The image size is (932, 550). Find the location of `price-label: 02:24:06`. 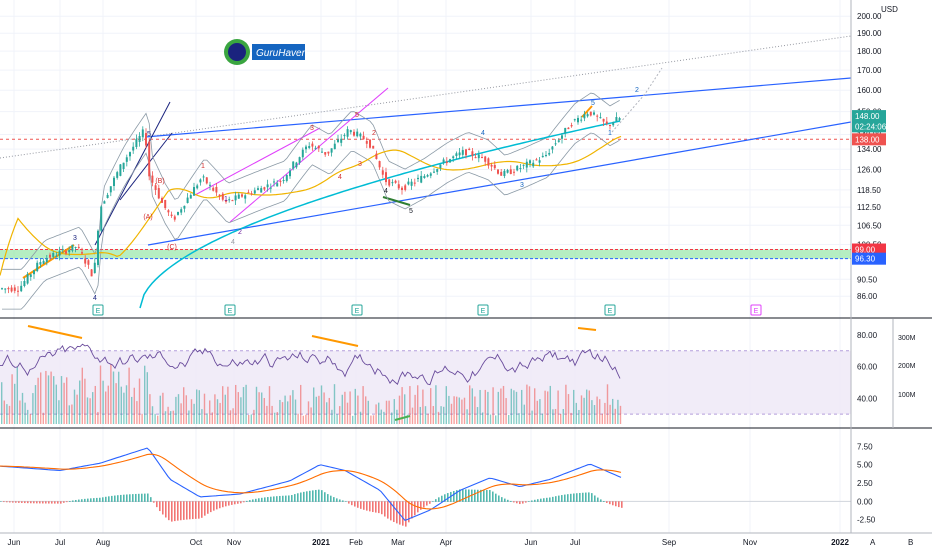

price-label: 02:24:06 is located at coordinates (871, 126).